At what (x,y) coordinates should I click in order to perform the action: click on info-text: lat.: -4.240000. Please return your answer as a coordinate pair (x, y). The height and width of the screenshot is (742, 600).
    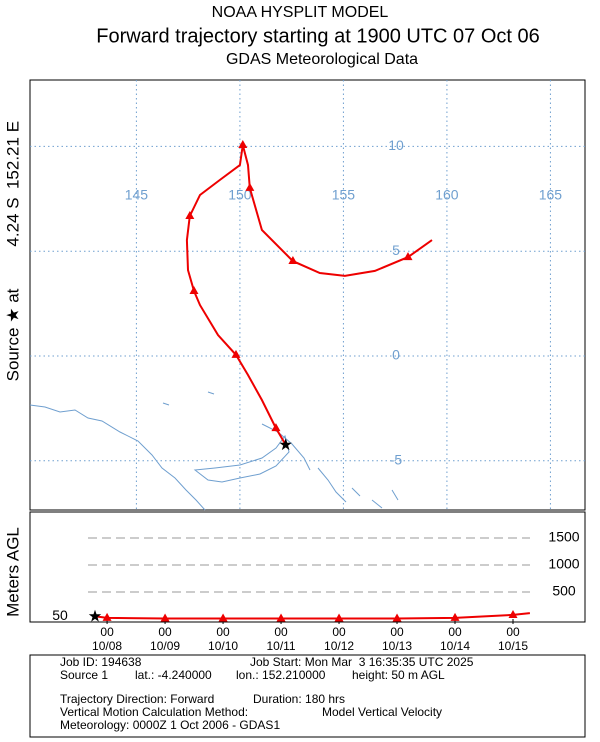
    Looking at the image, I should click on (173, 675).